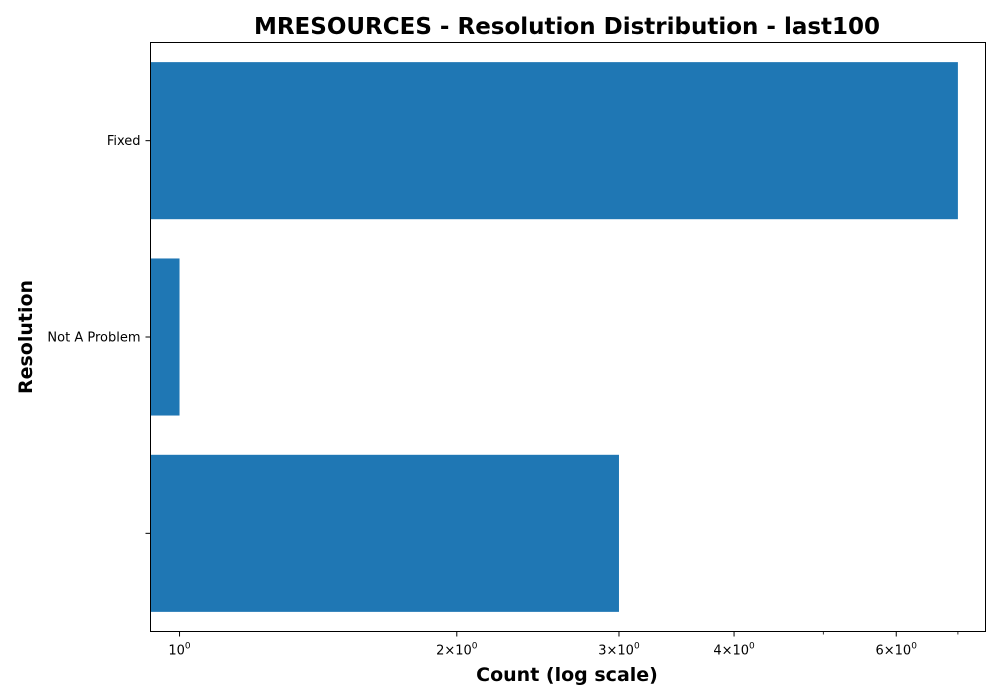  Describe the element at coordinates (619, 650) in the screenshot. I see `x-tick-label: 3×100` at that location.